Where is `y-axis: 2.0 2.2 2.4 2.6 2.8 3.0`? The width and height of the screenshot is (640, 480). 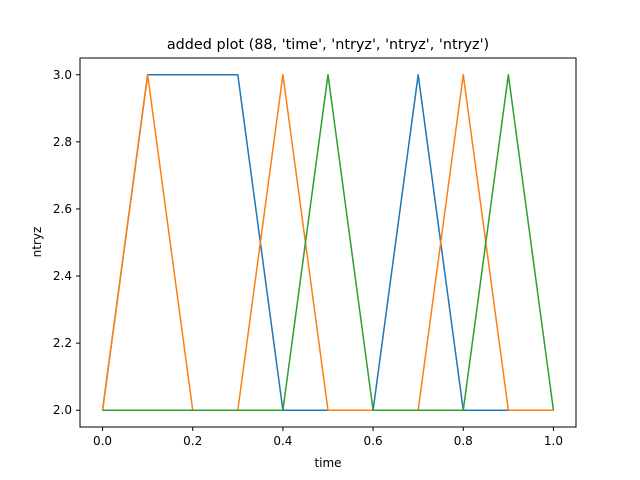 y-axis: 2.0 2.2 2.4 2.6 2.8 3.0 is located at coordinates (66, 242).